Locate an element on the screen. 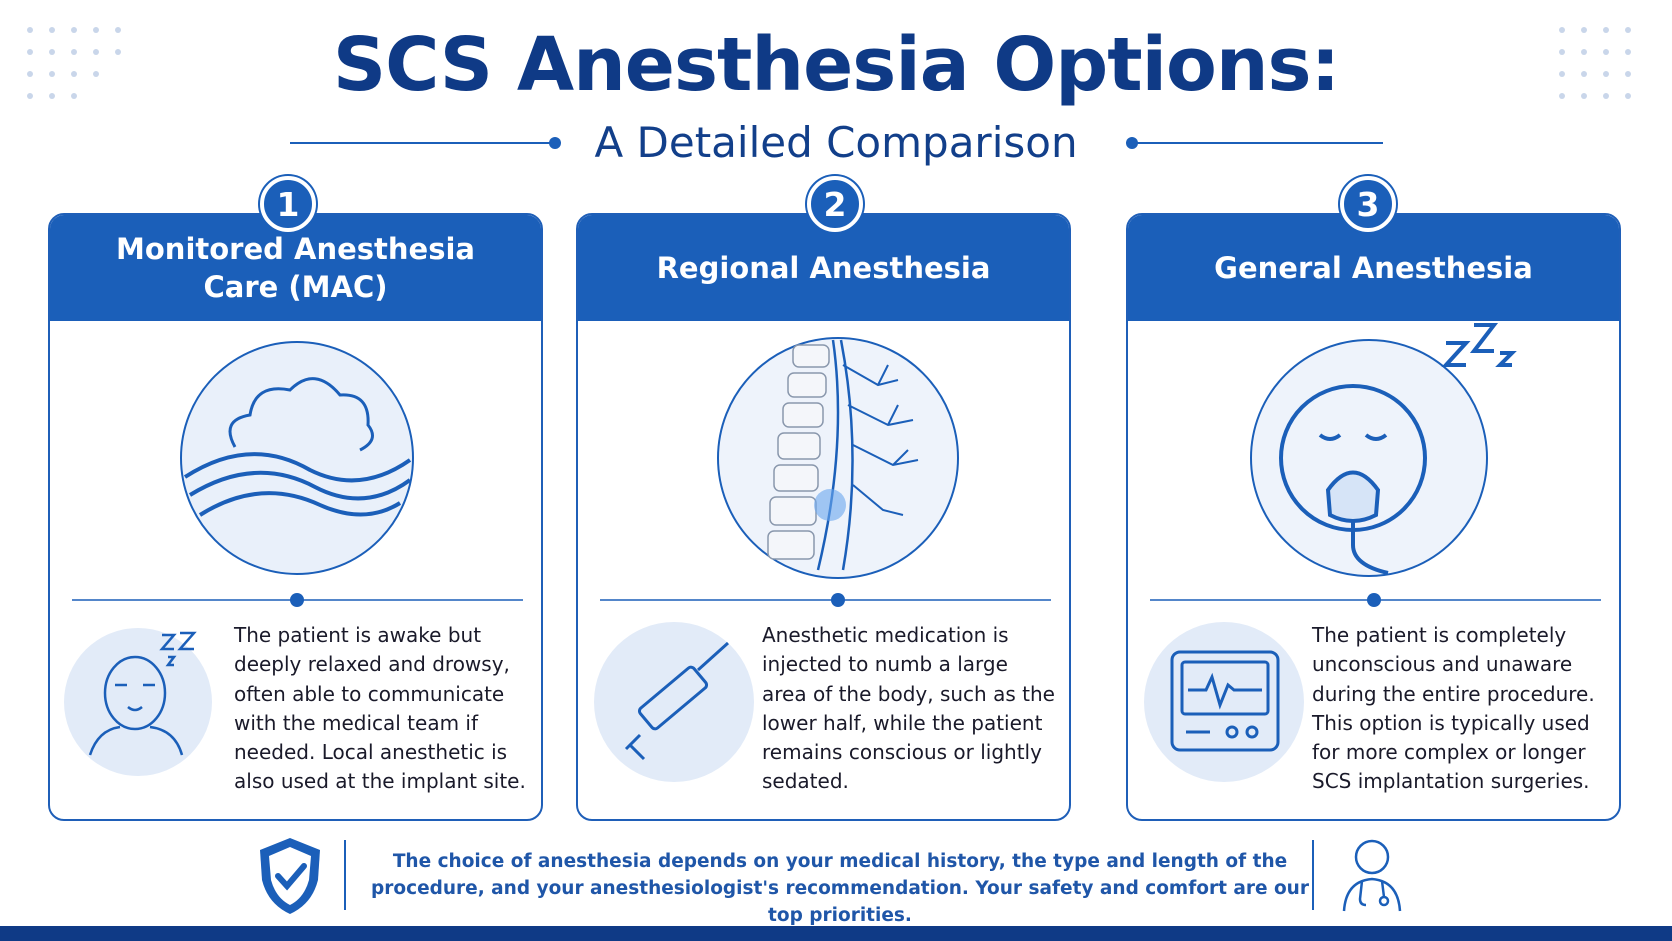 The image size is (1672, 941). card-number: 3 is located at coordinates (1368, 204).